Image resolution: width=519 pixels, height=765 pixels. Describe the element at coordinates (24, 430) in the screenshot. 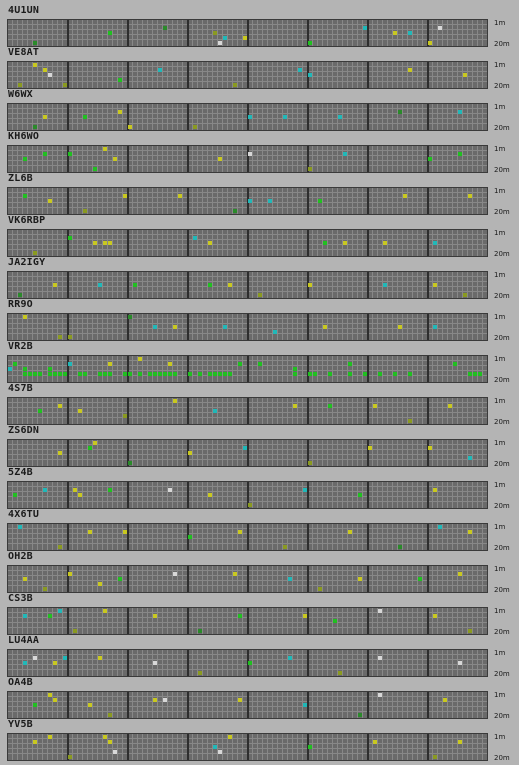

I see `station-callsign: ZS6DN` at that location.